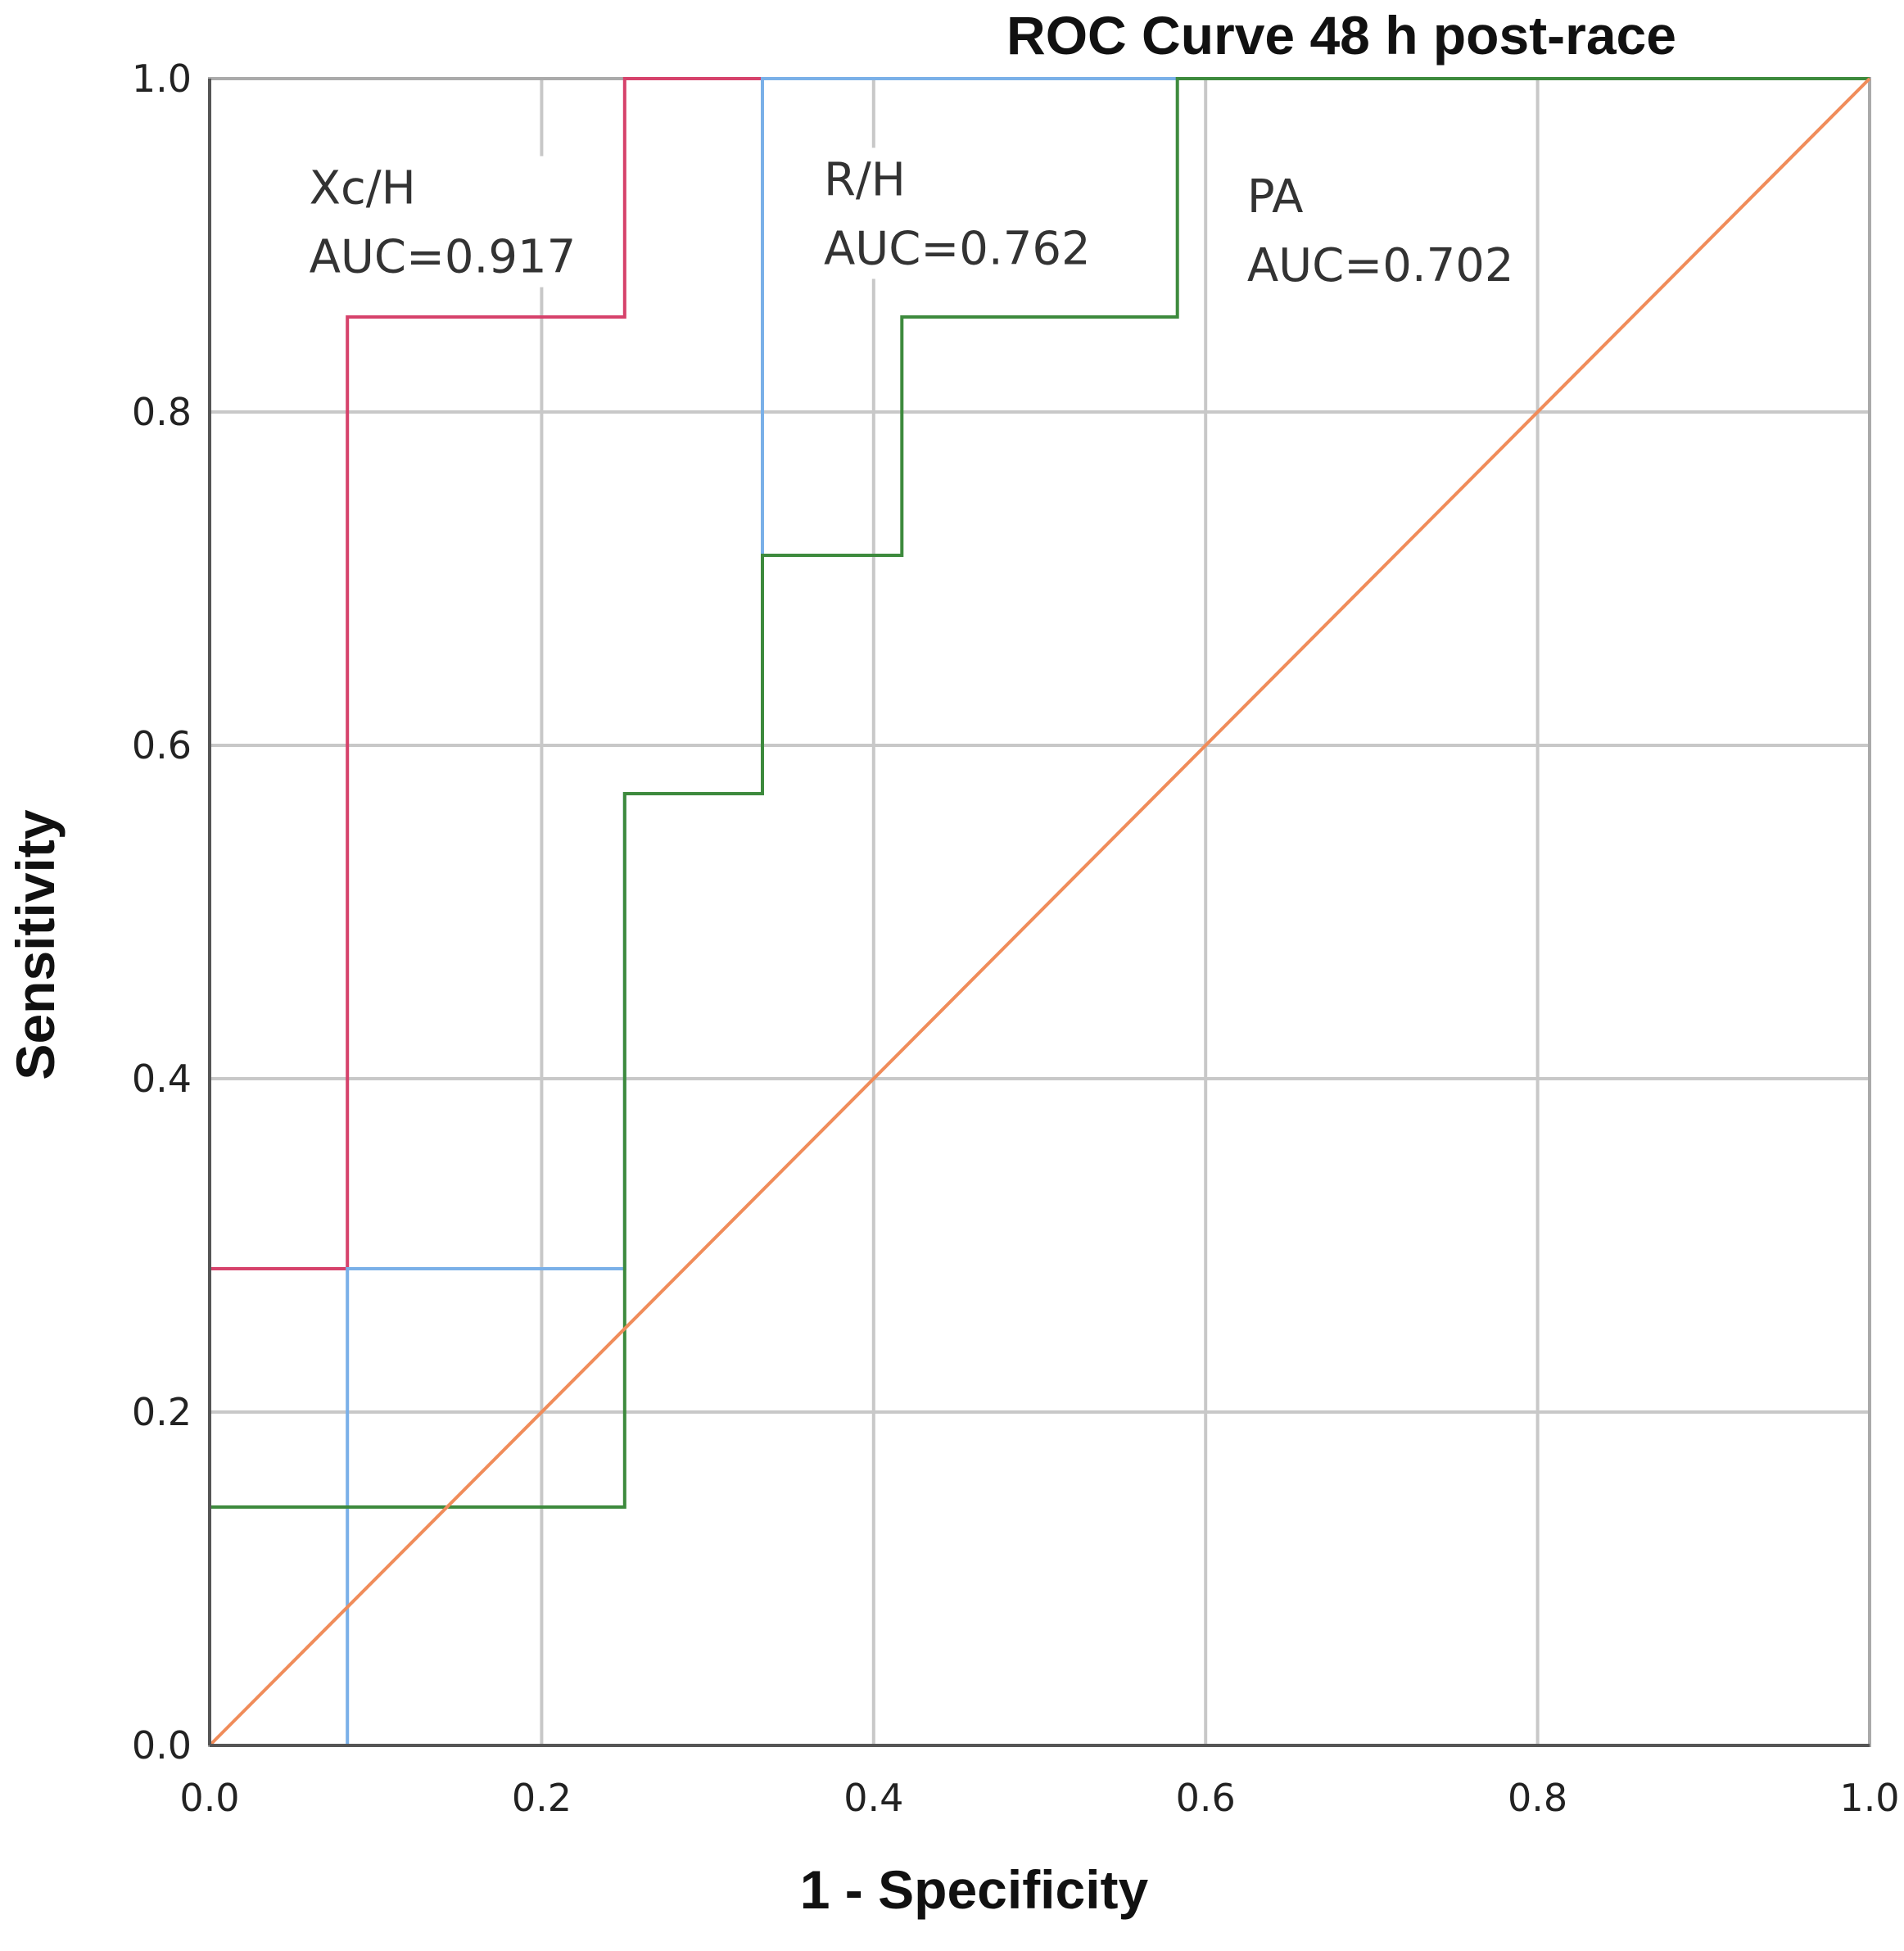  I want to click on x-tick-label: 0.4, so click(873, 1798).